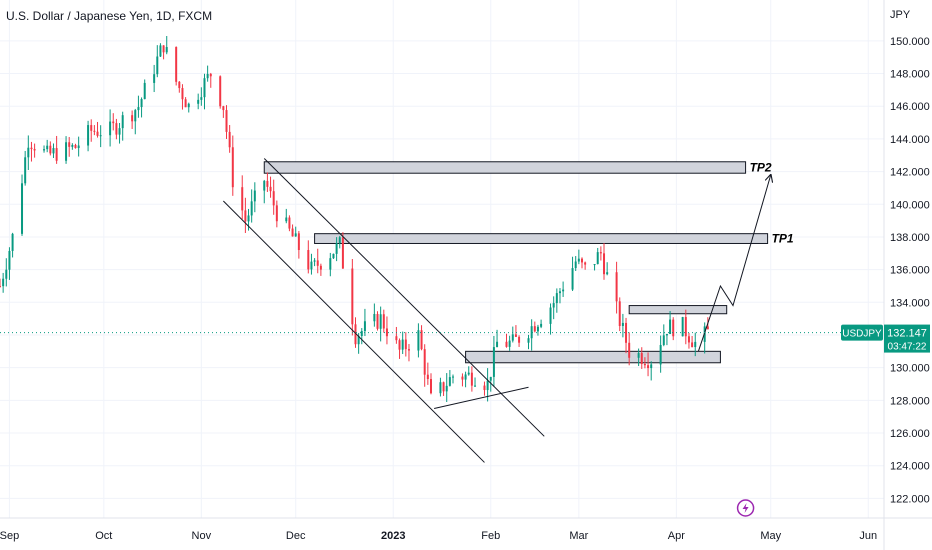 The width and height of the screenshot is (932, 550). I want to click on y-tick-label: 126.000, so click(910, 434).